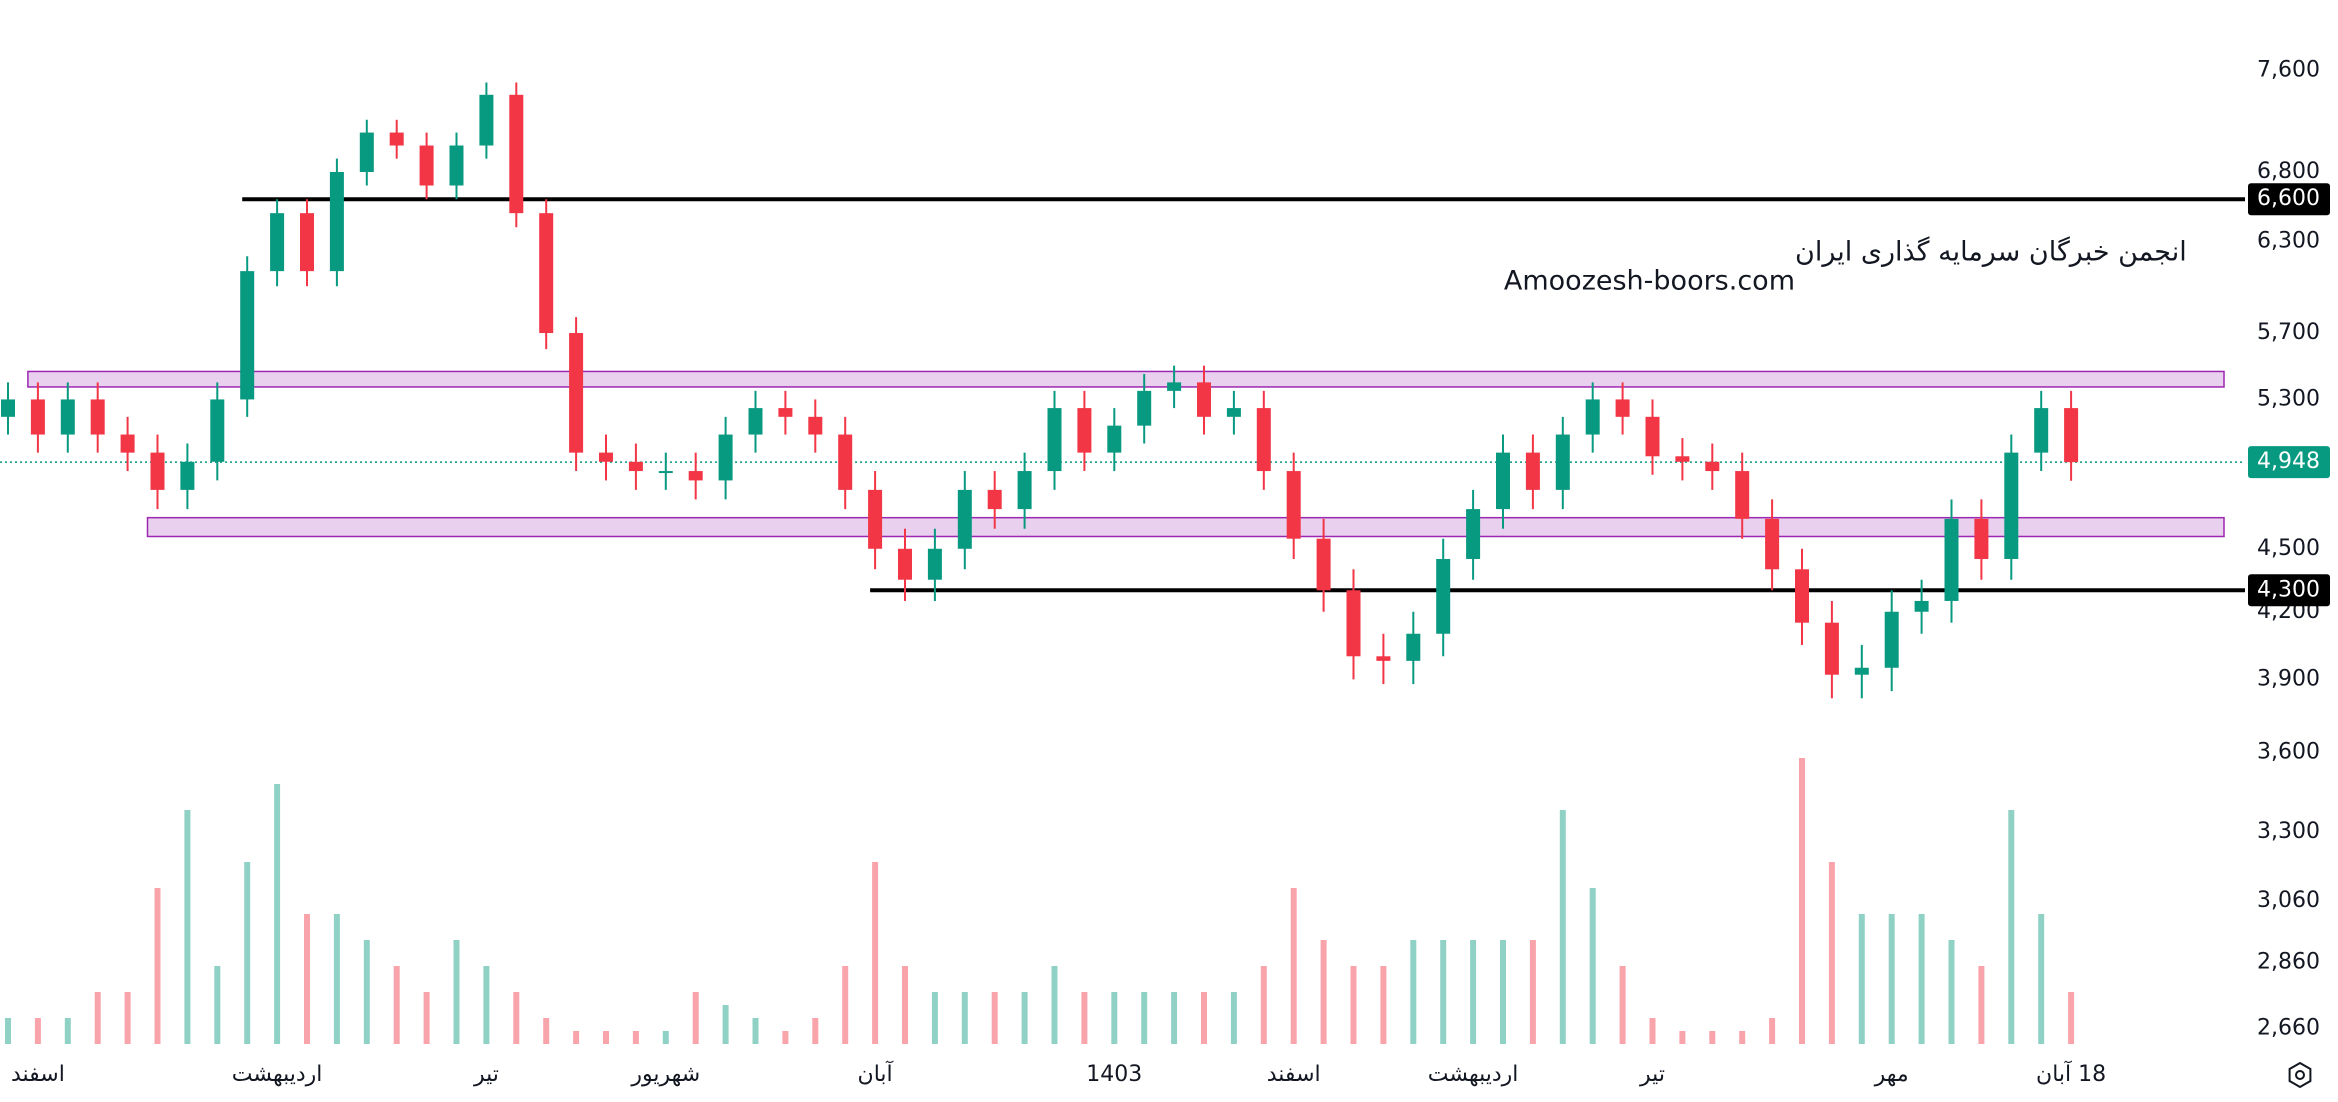 The image size is (2338, 1102). Describe the element at coordinates (876, 1073) in the screenshot. I see `x-tick-label: آبان` at that location.